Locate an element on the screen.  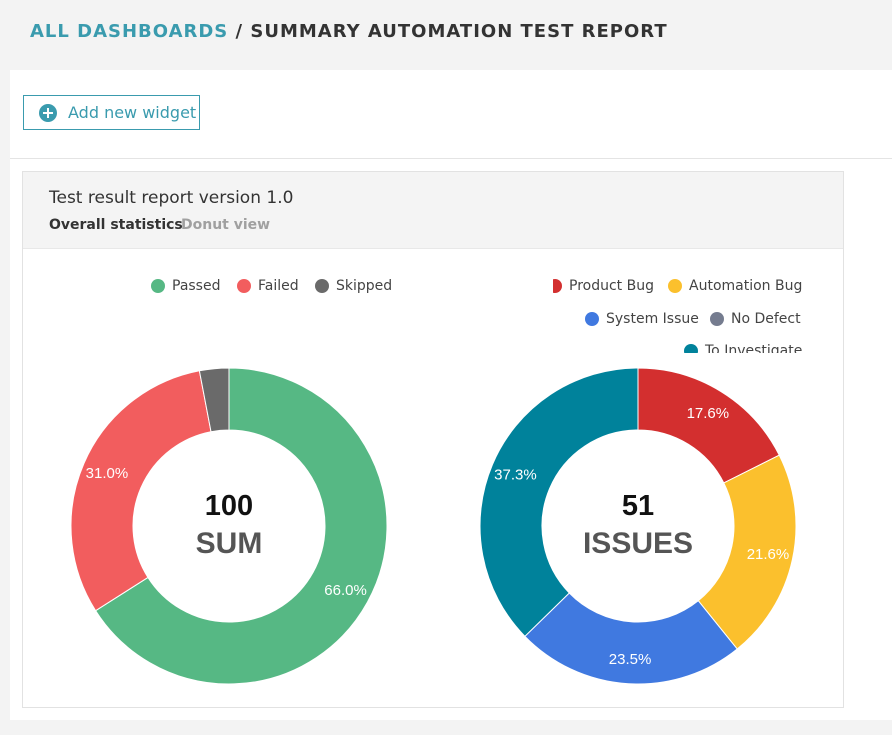
donut-center-label: ISSUES is located at coordinates (638, 543).